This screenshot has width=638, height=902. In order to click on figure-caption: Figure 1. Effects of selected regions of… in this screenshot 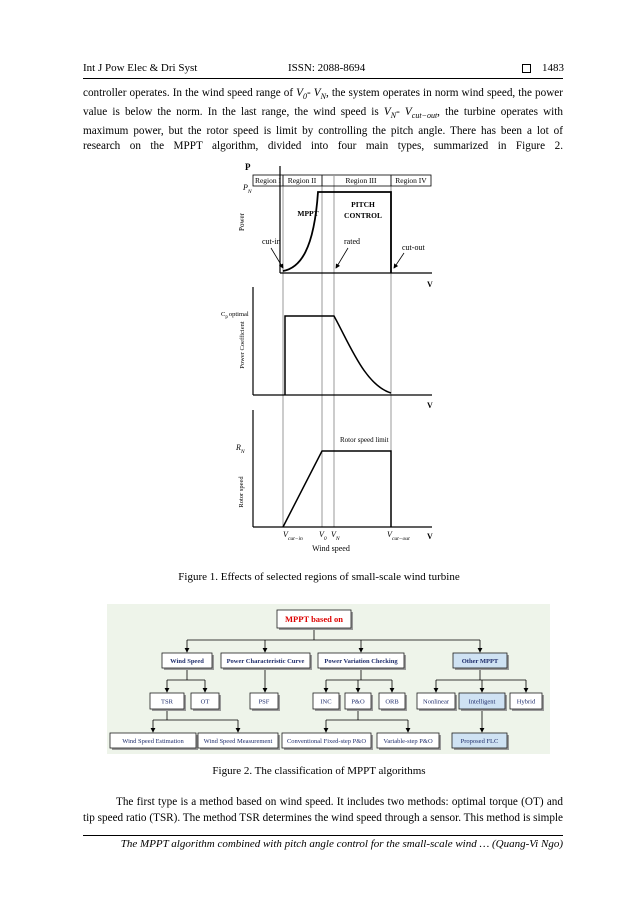, I will do `click(319, 577)`.